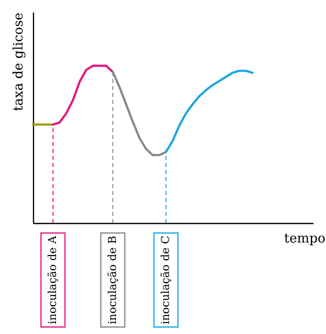 The height and width of the screenshot is (334, 326). What do you see at coordinates (165, 280) in the screenshot?
I see `text: inoculação de C` at bounding box center [165, 280].